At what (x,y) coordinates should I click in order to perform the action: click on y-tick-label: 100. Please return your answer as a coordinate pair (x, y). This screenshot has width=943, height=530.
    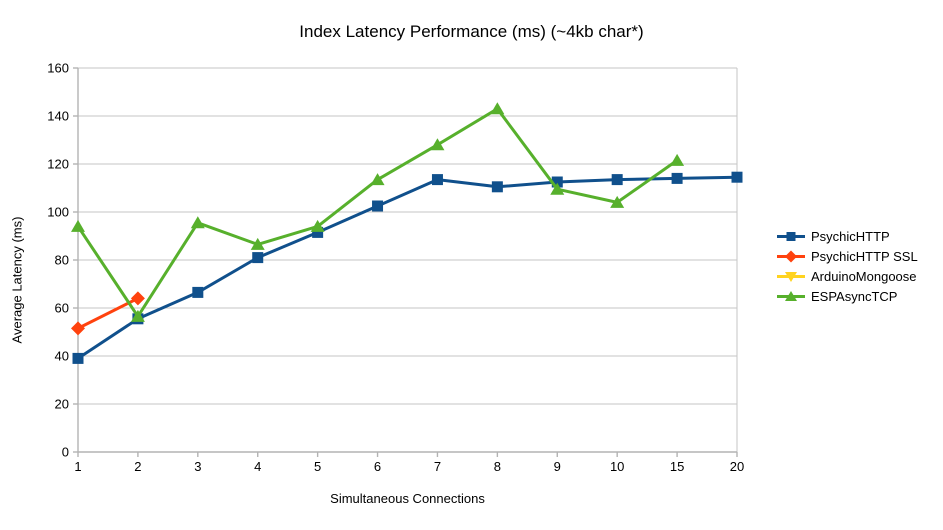
    Looking at the image, I should click on (58, 212).